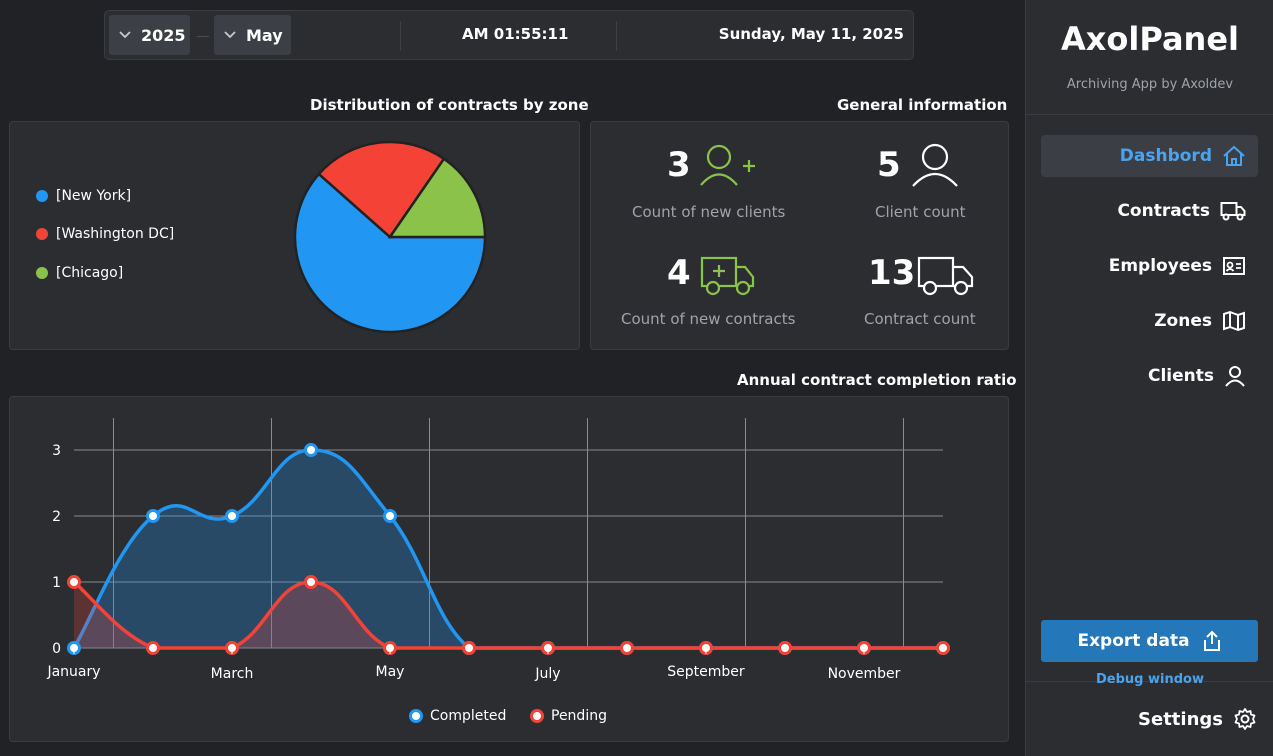 The image size is (1273, 756). Describe the element at coordinates (706, 672) in the screenshot. I see `x-tick-label: September` at that location.